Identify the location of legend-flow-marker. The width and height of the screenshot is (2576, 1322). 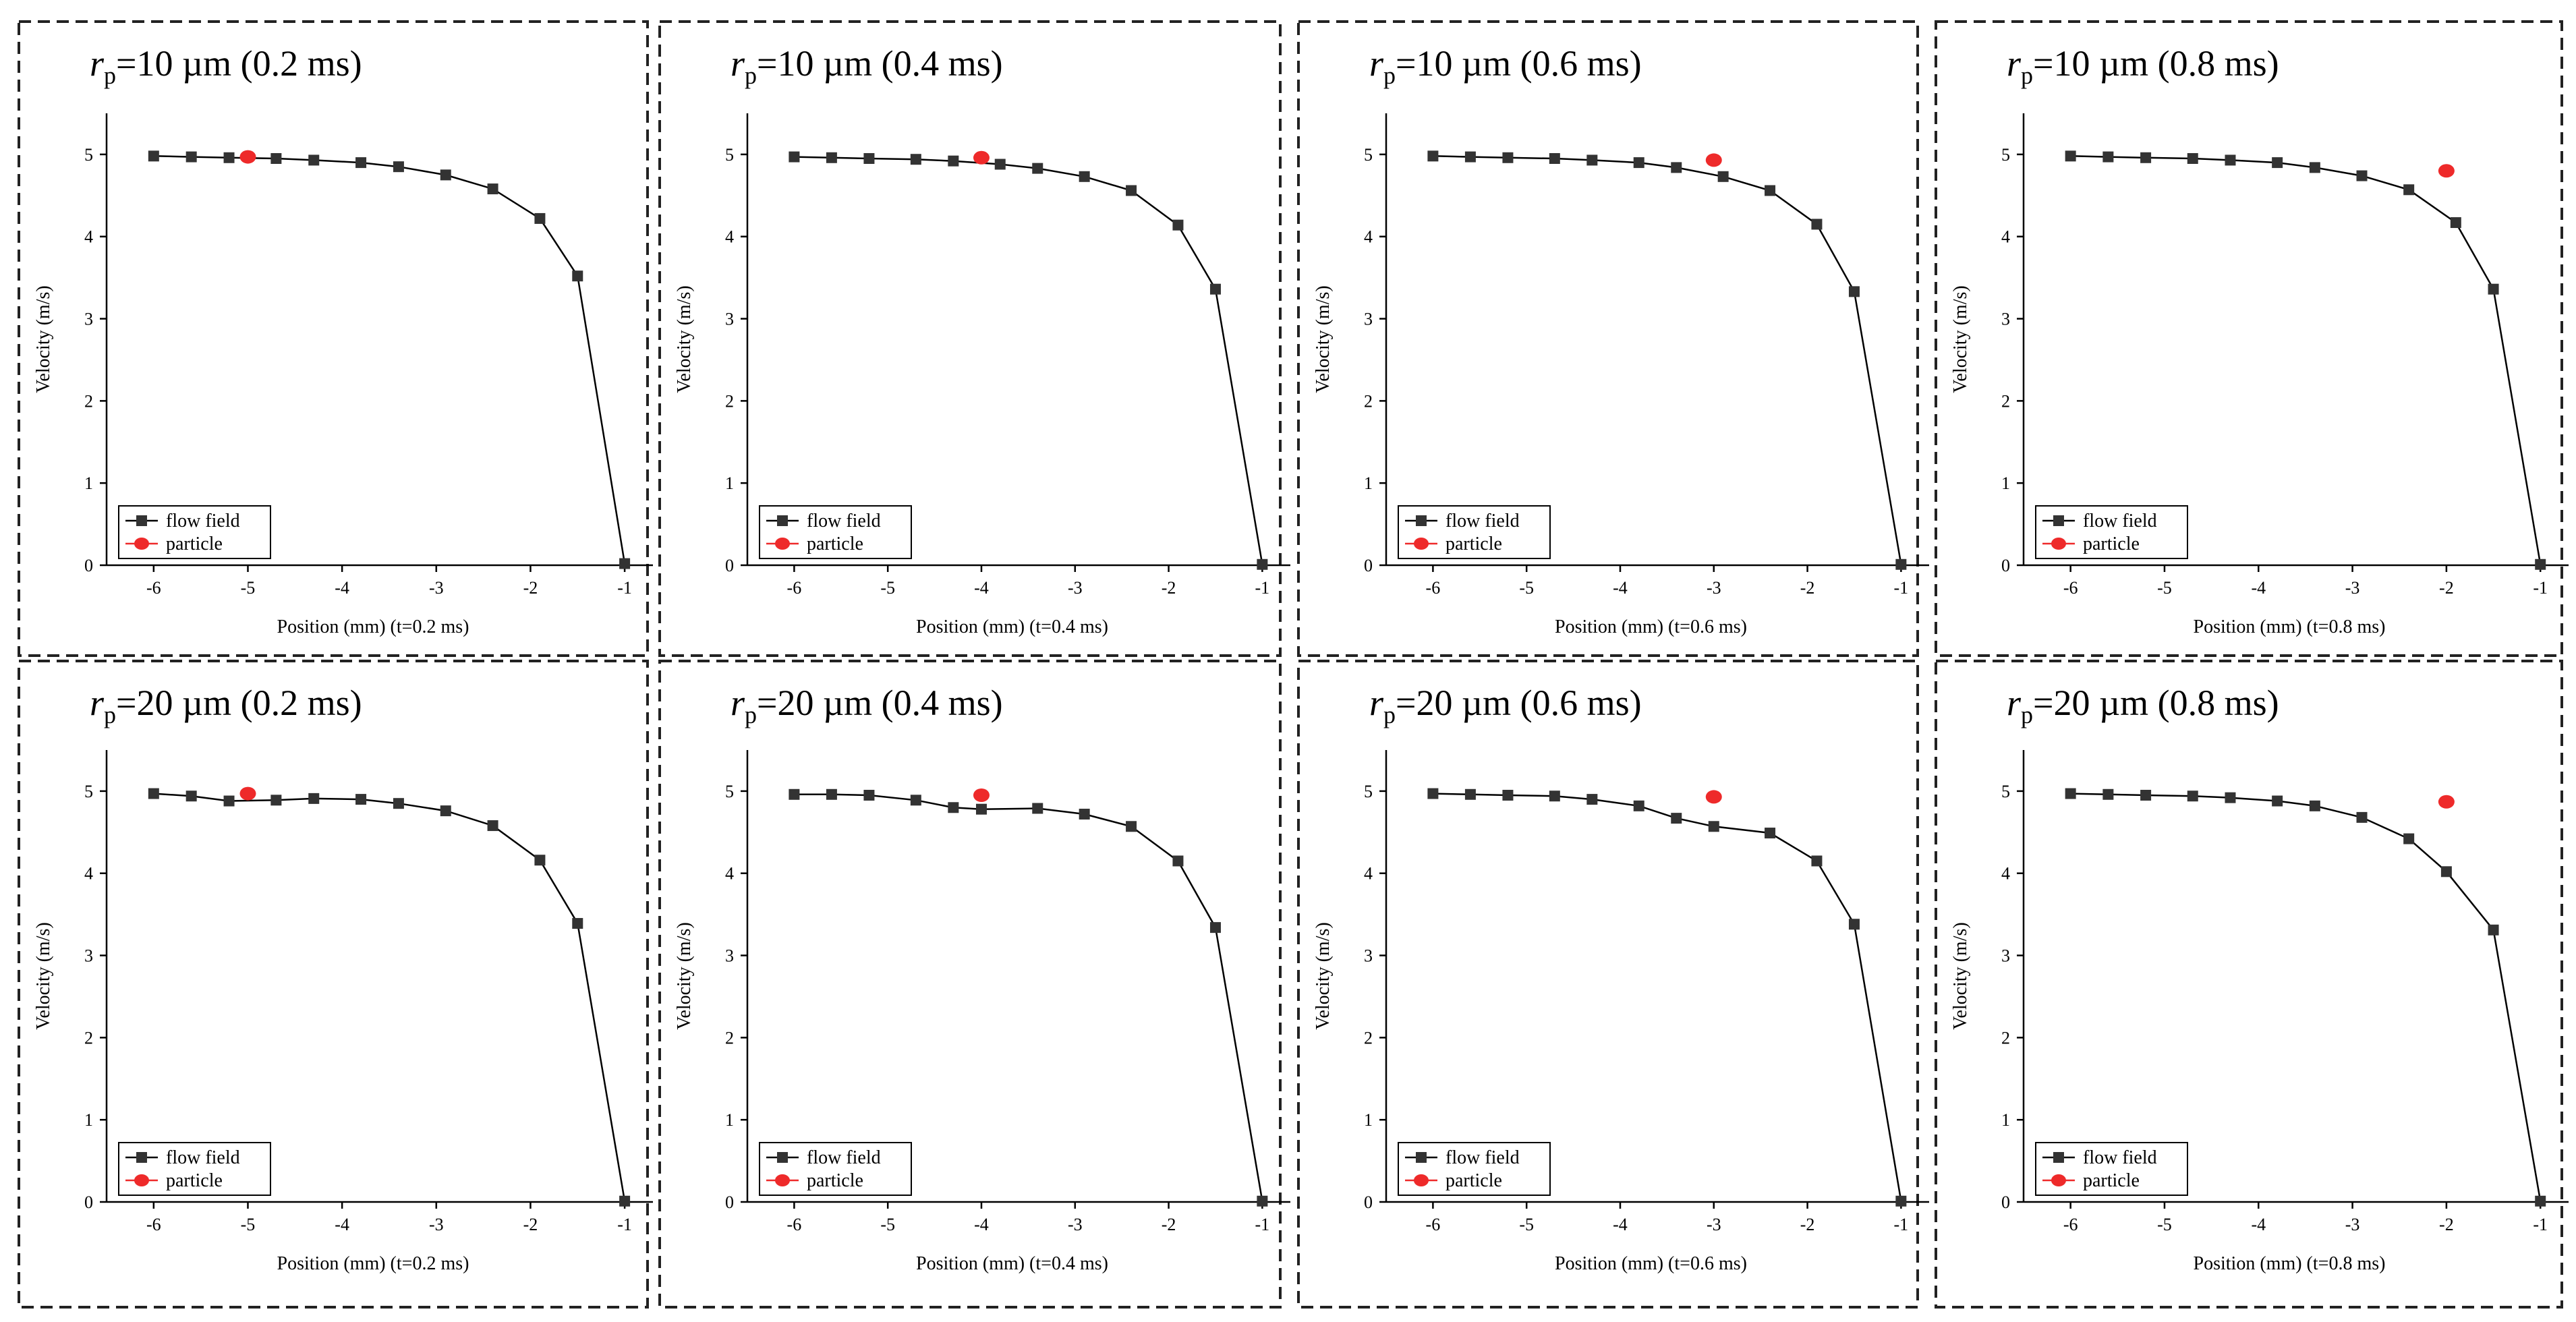
(782, 1157).